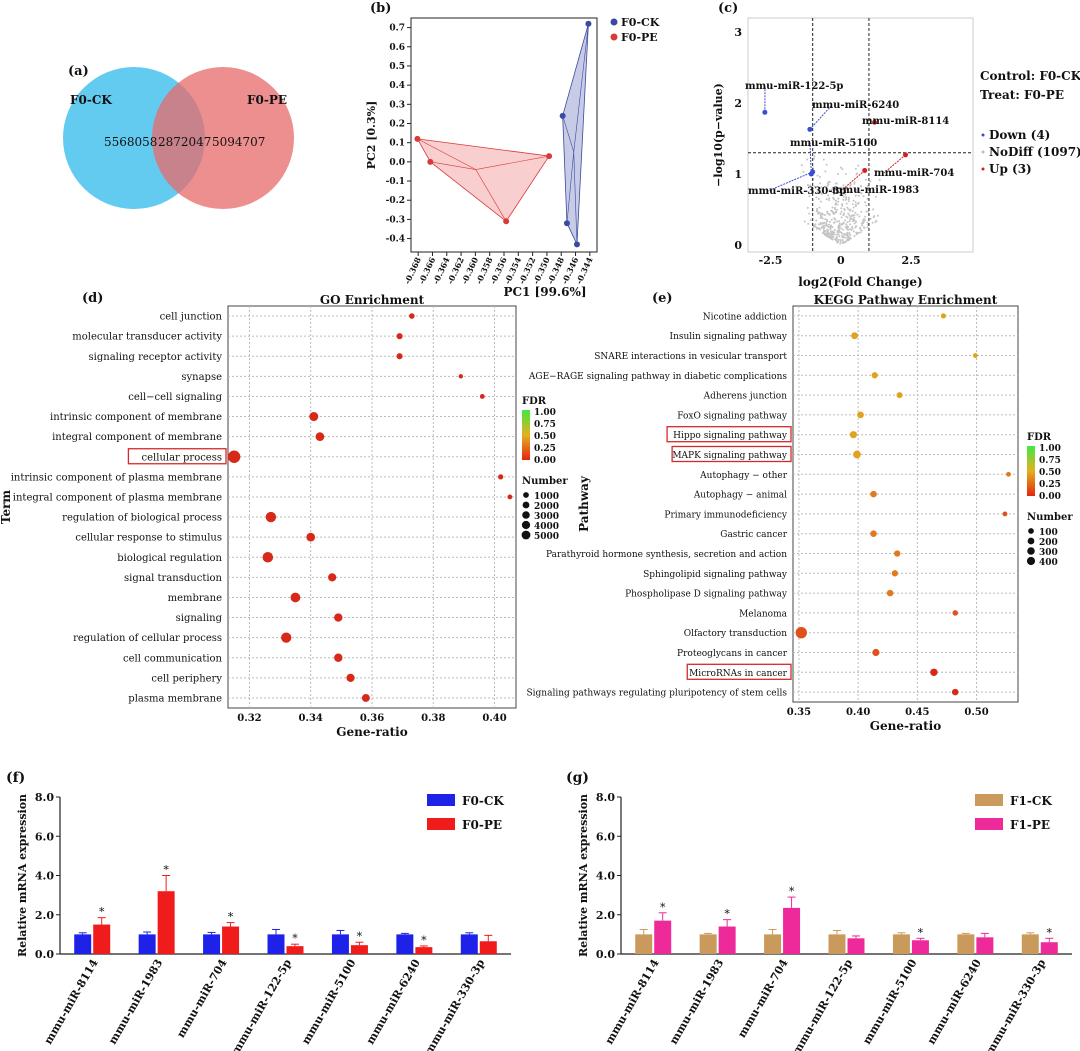 The height and width of the screenshot is (1051, 1080). Describe the element at coordinates (22, 875) in the screenshot. I see `y-axis-label: Relative mRNA expression` at that location.